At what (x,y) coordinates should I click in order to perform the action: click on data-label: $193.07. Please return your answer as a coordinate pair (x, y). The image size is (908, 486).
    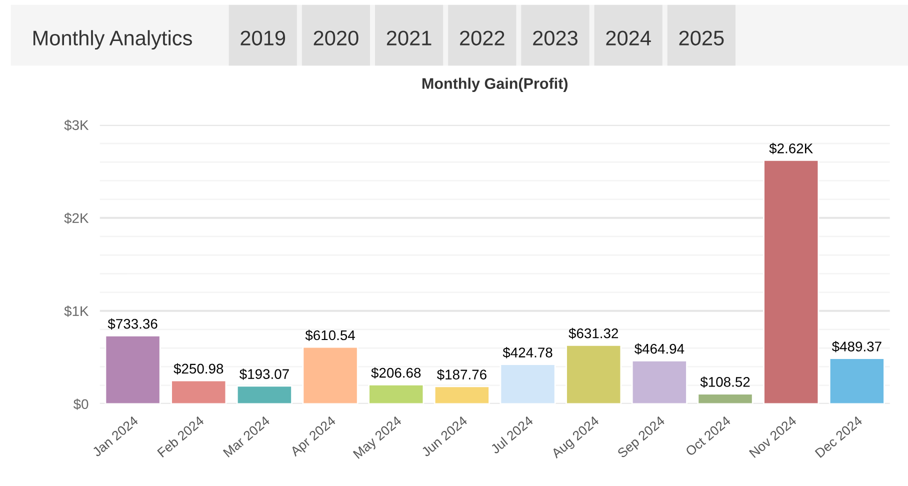
    Looking at the image, I should click on (264, 374).